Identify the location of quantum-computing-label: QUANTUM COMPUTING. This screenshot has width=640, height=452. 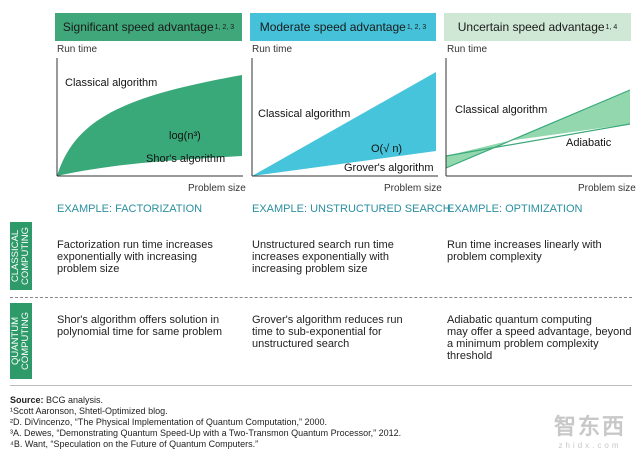
(20, 341).